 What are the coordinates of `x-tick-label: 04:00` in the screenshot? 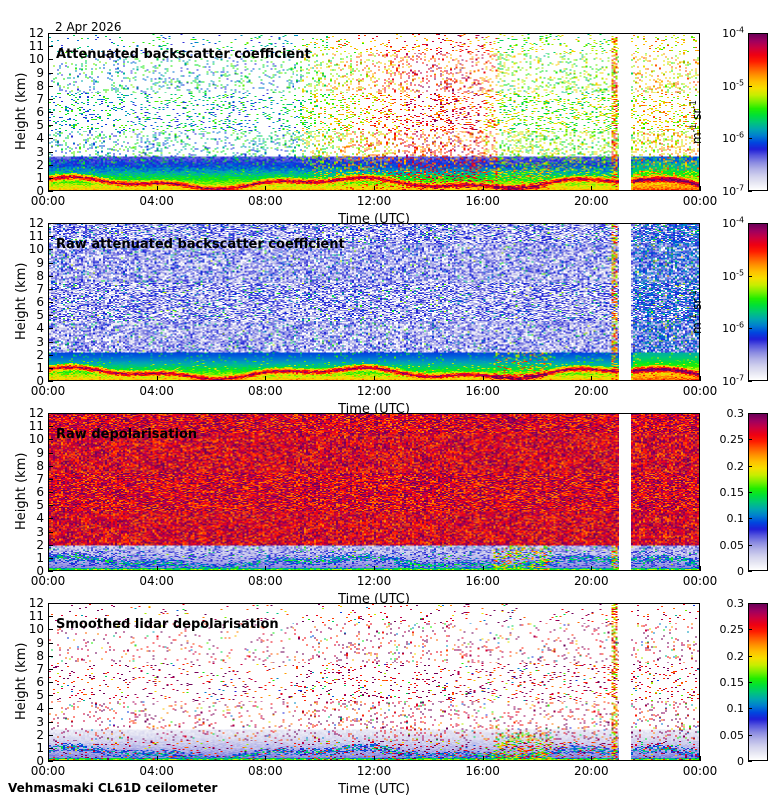 It's located at (156, 391).